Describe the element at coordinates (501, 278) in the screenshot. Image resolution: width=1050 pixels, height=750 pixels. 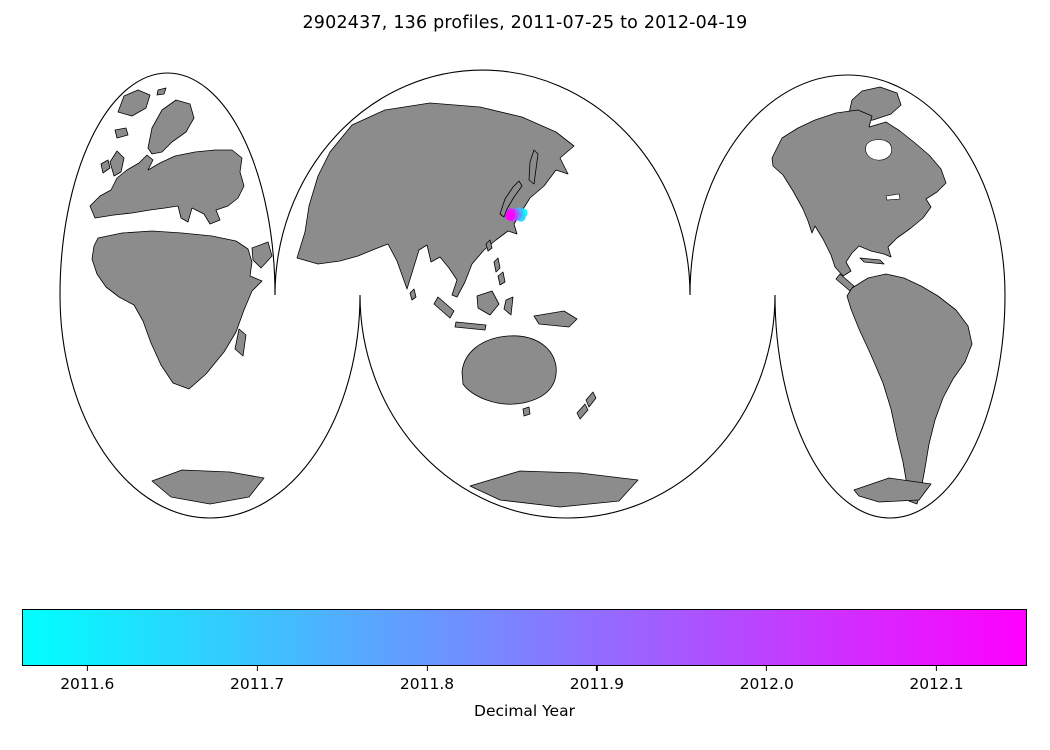
I see `landmass-philippines-south` at that location.